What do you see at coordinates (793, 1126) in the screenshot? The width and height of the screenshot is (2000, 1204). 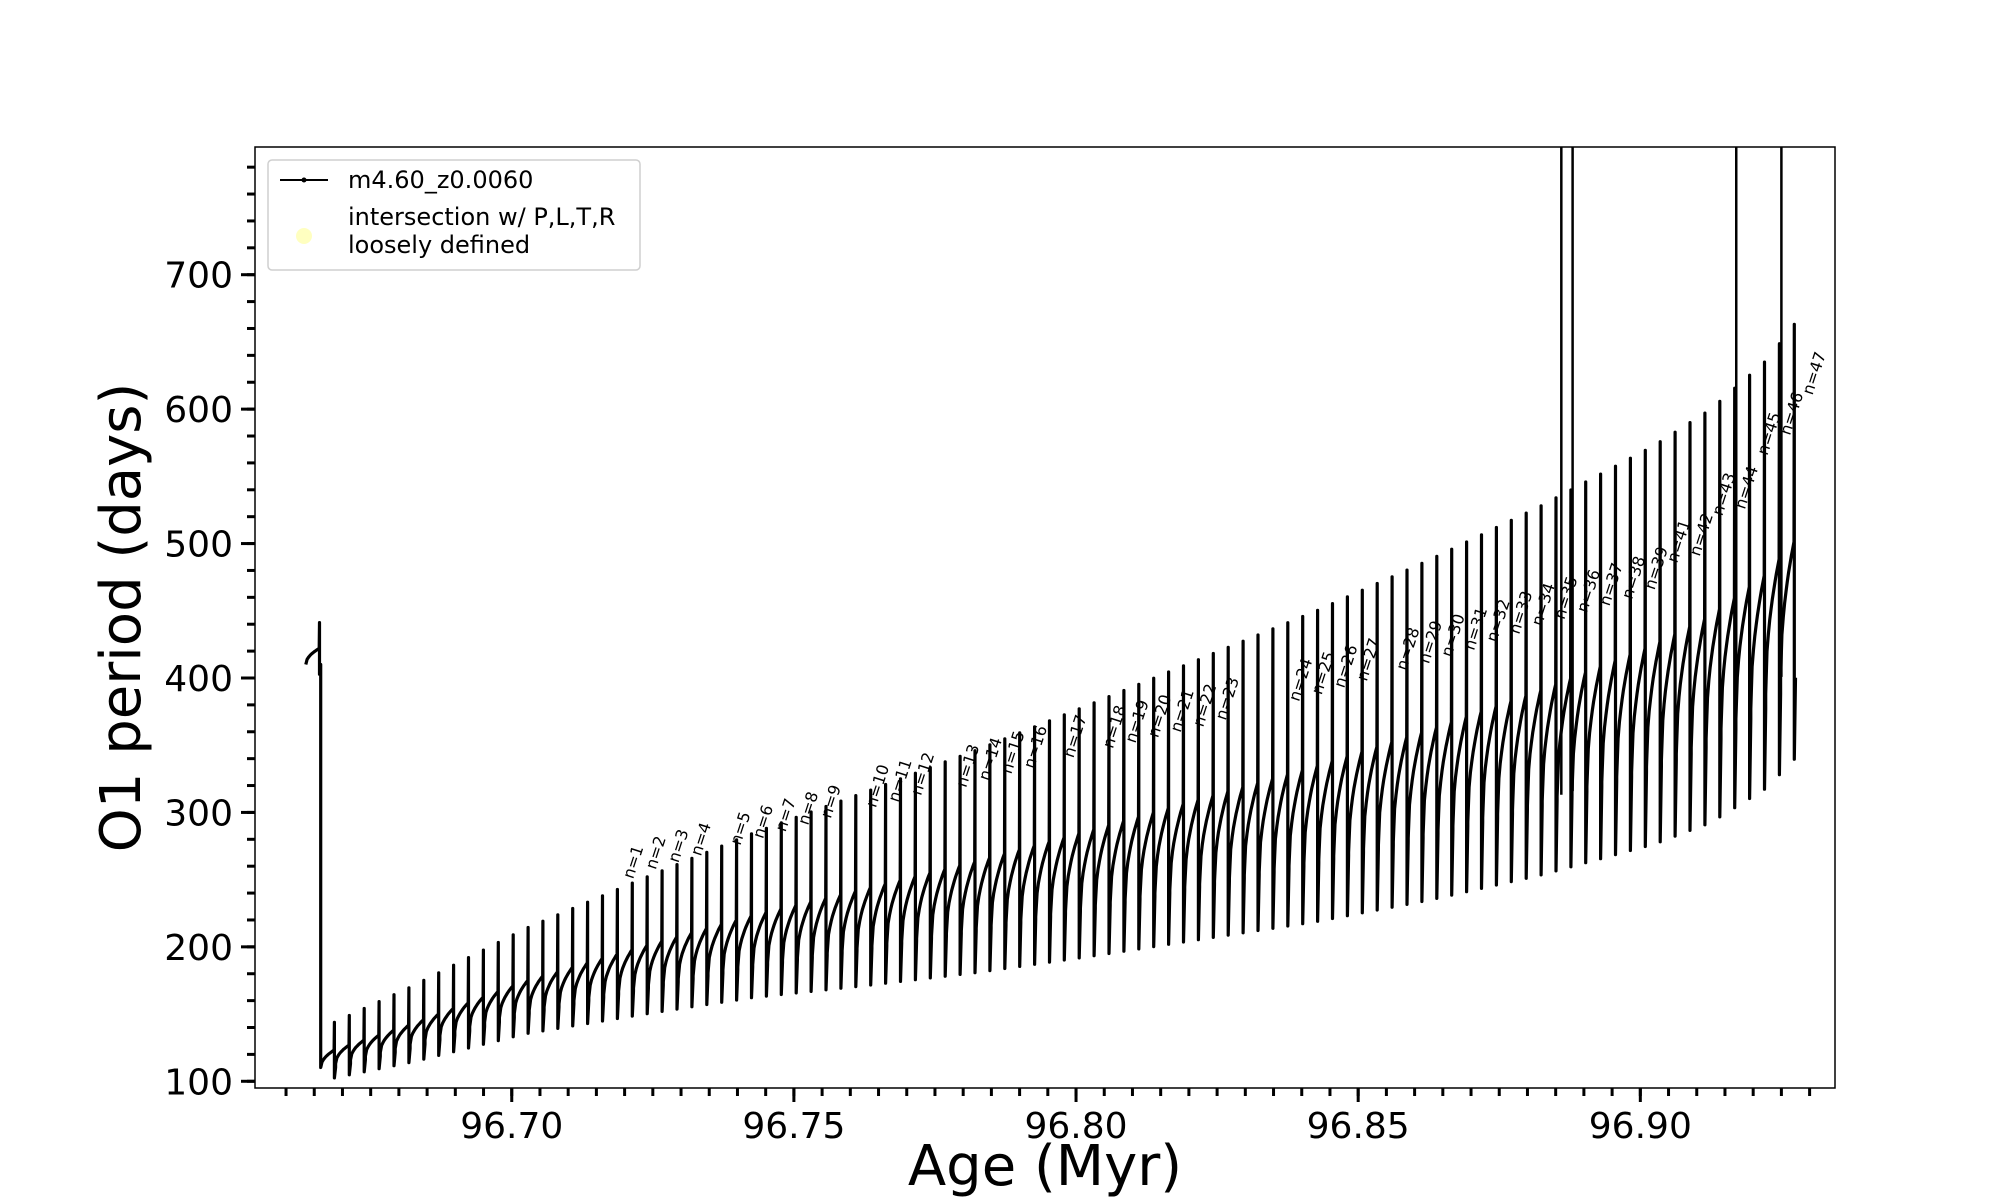 I see `x-tick-label: 96.75` at bounding box center [793, 1126].